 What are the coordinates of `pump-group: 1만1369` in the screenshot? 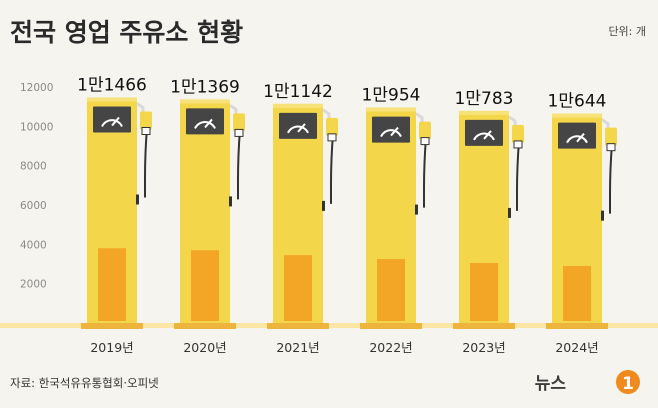 It's located at (207, 203).